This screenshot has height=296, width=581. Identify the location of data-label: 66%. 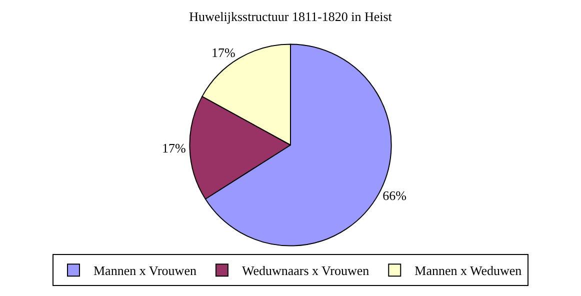
(394, 195).